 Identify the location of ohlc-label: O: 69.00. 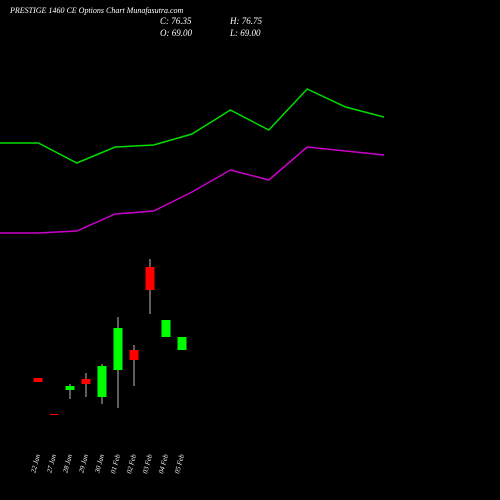
(176, 33).